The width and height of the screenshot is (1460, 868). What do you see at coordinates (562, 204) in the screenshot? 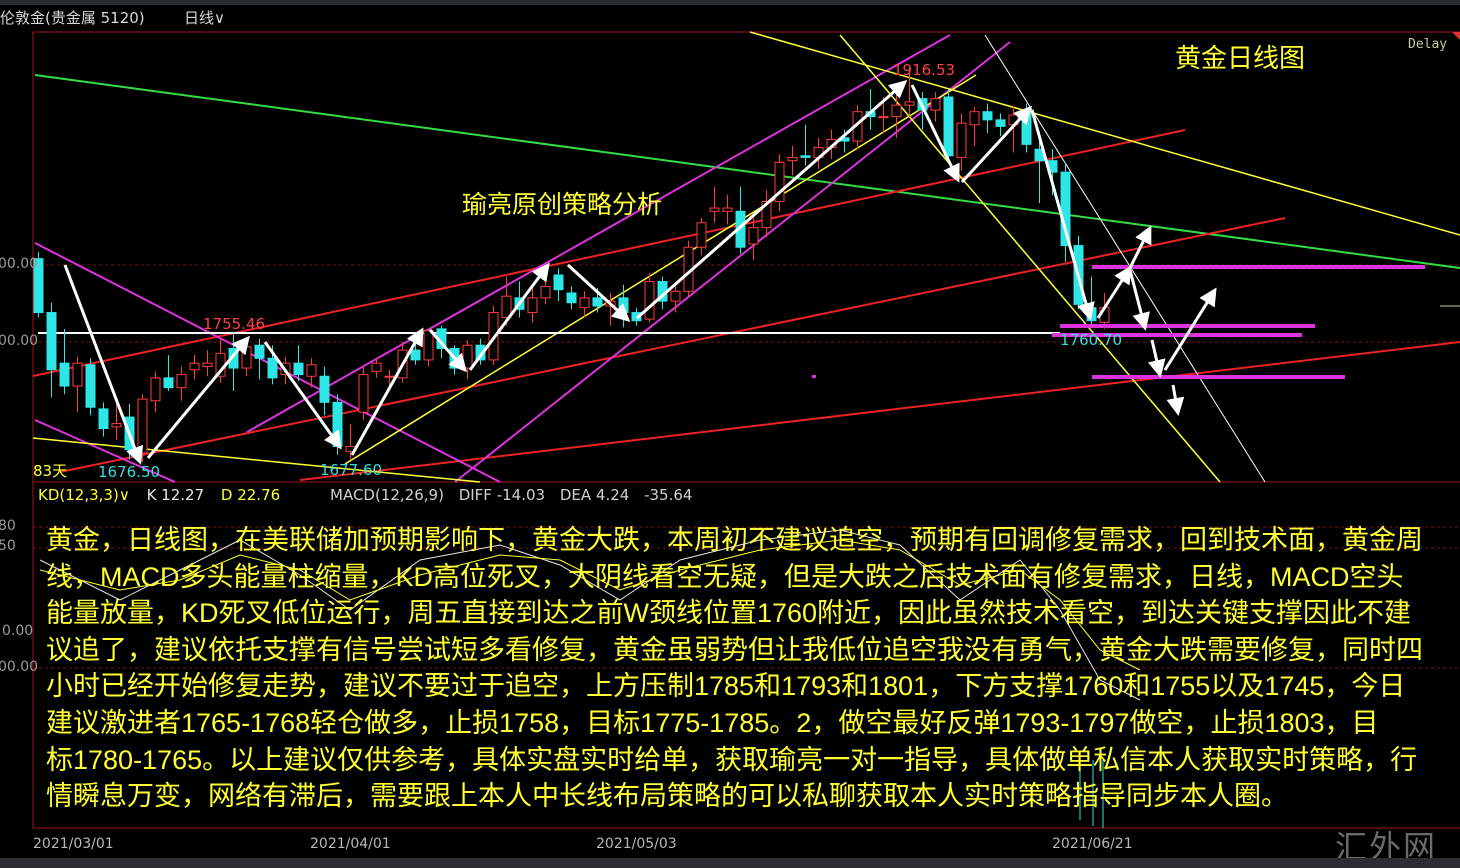
I see `strategy-label: 瑜亮原创策略分析` at bounding box center [562, 204].